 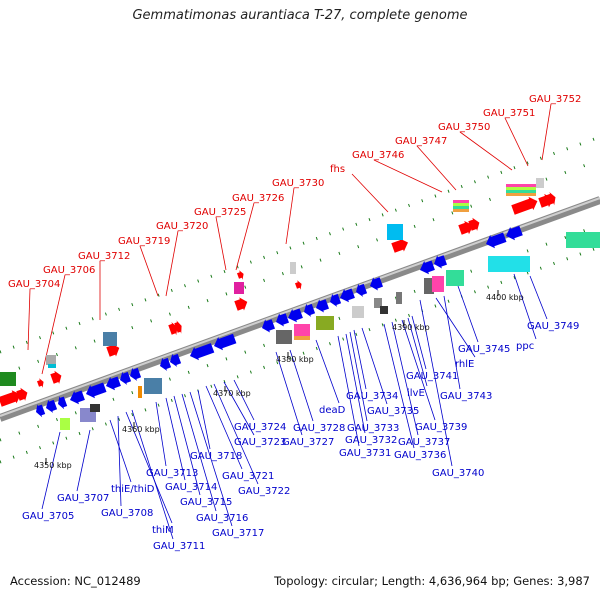 I want to click on top-gene-label: GAU_3719, so click(x=144, y=241).